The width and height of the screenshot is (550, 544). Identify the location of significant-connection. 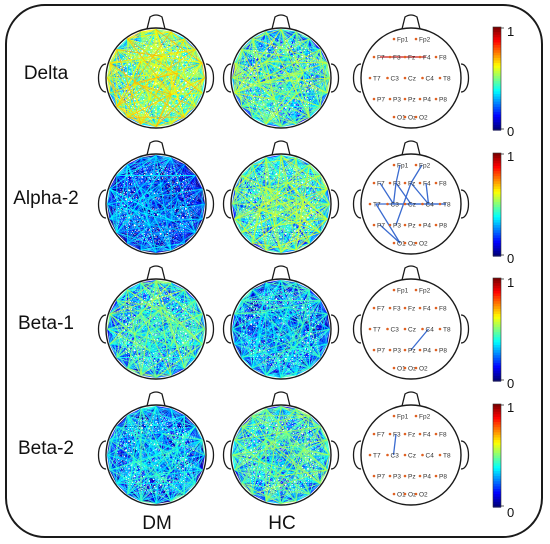
(398, 174).